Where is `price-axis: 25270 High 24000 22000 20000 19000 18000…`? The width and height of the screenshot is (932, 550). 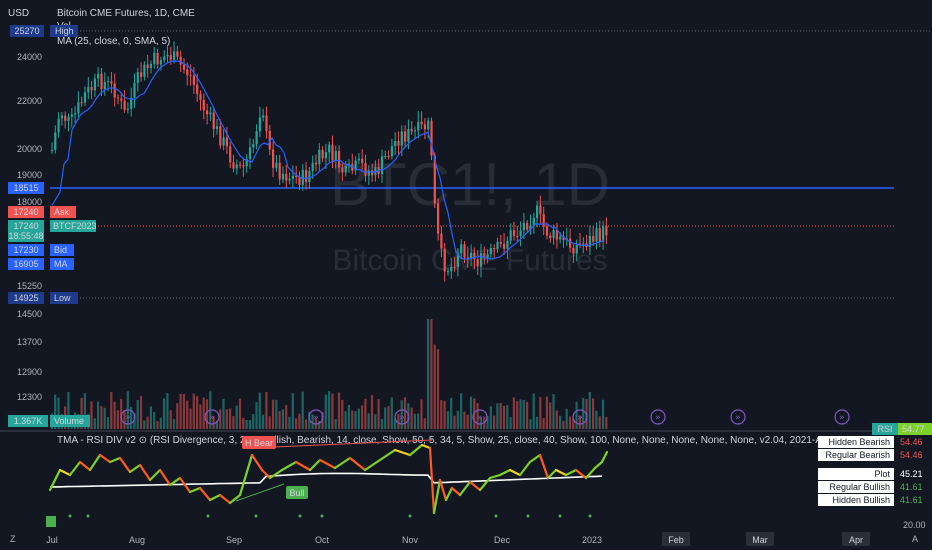 price-axis: 25270 High 24000 22000 20000 19000 18000… is located at coordinates (52, 226).